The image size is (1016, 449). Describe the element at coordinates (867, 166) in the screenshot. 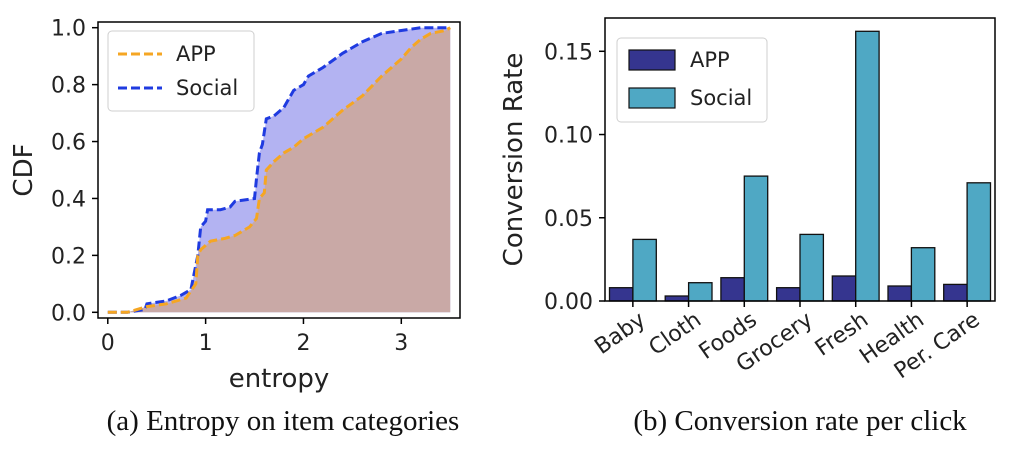

I see `bar-social-fresh` at that location.